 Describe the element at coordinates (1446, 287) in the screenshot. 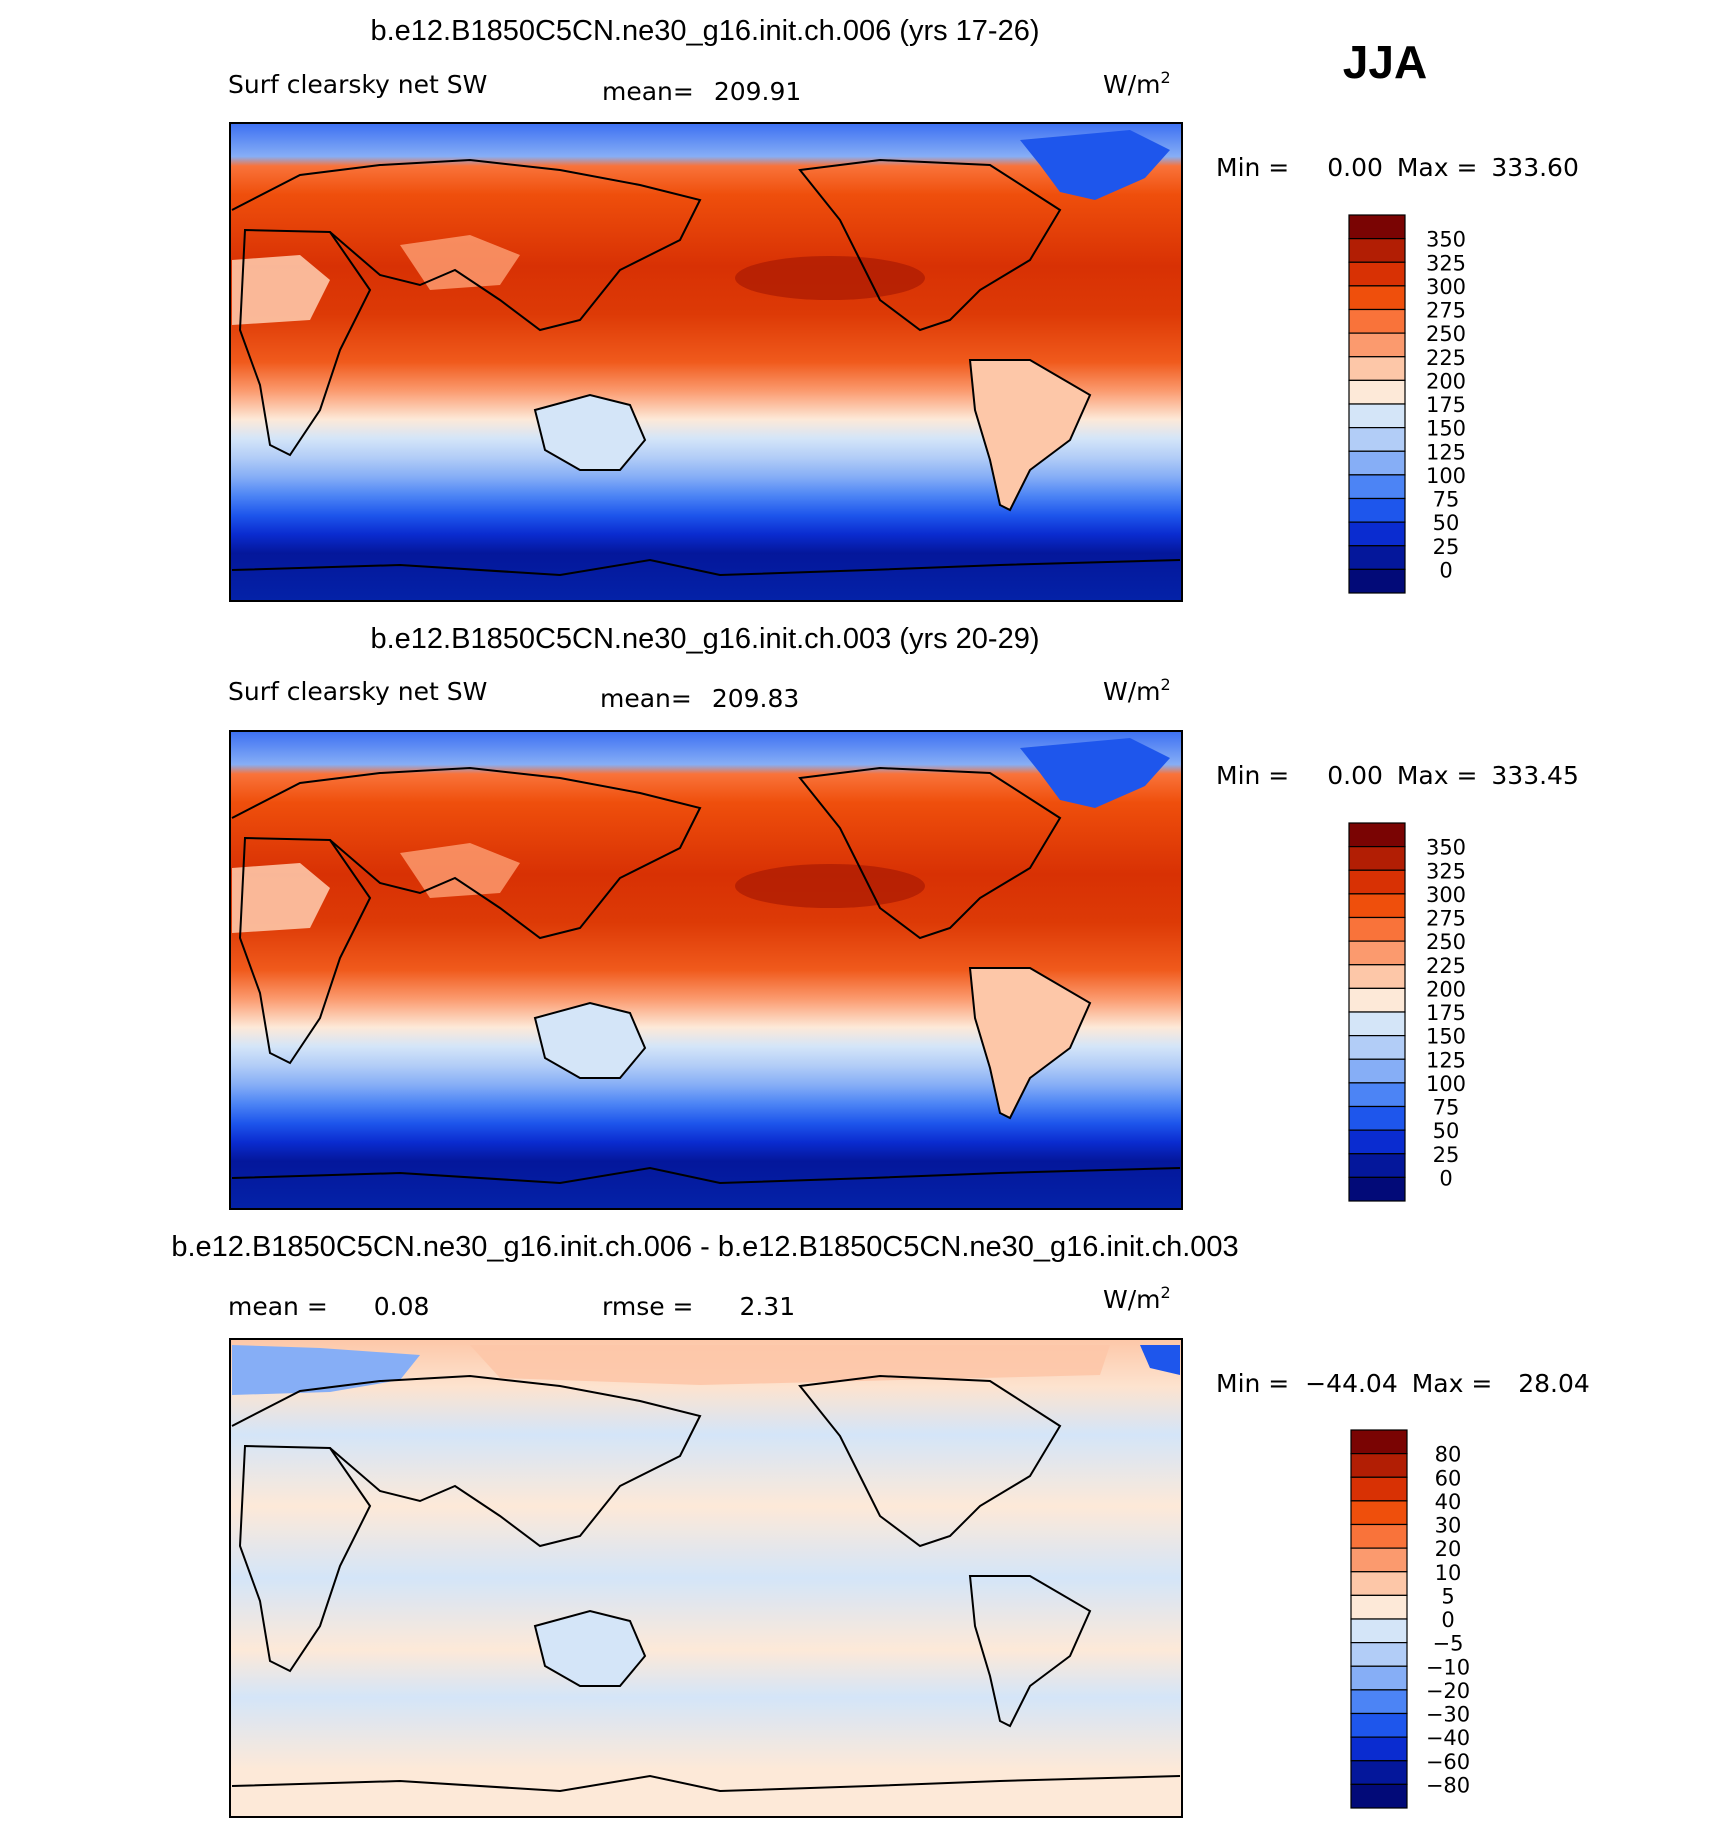

I see `colorbar-tick-label: 300` at that location.